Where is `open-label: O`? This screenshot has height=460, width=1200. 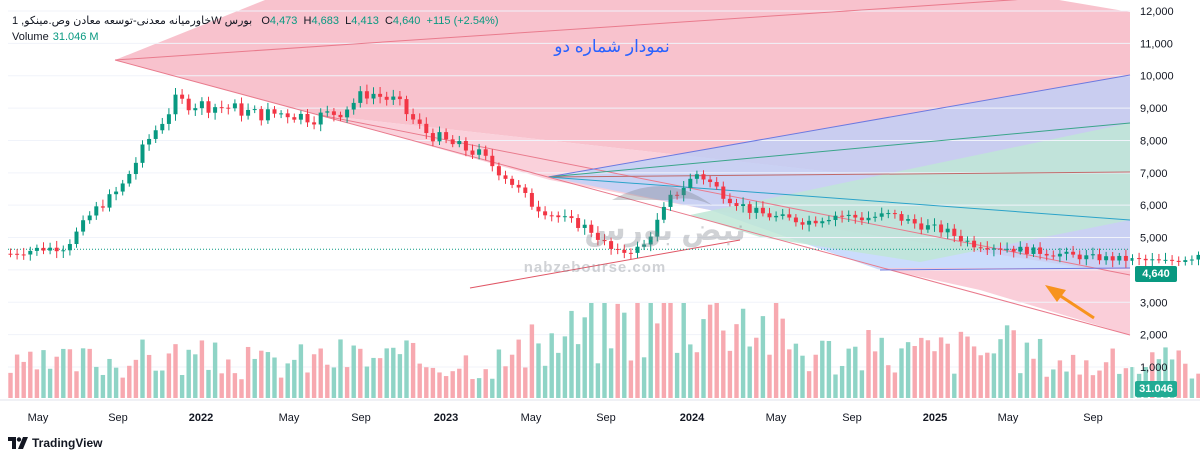
open-label: O is located at coordinates (265, 21).